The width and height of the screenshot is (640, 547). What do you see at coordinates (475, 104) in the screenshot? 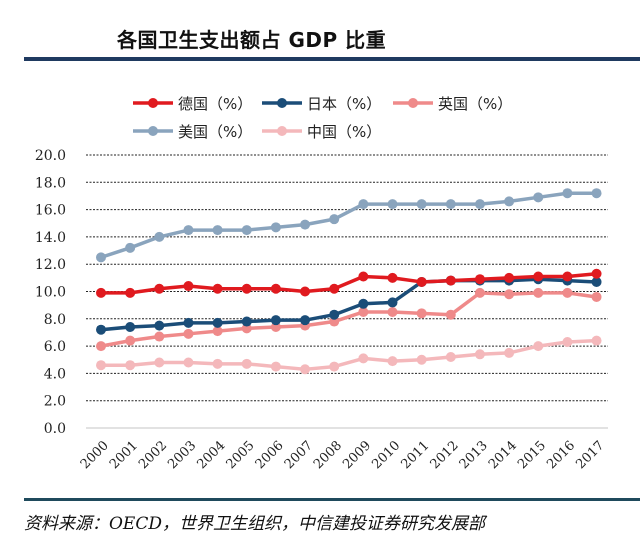
I see `legend-label: 英国（%）` at bounding box center [475, 104].